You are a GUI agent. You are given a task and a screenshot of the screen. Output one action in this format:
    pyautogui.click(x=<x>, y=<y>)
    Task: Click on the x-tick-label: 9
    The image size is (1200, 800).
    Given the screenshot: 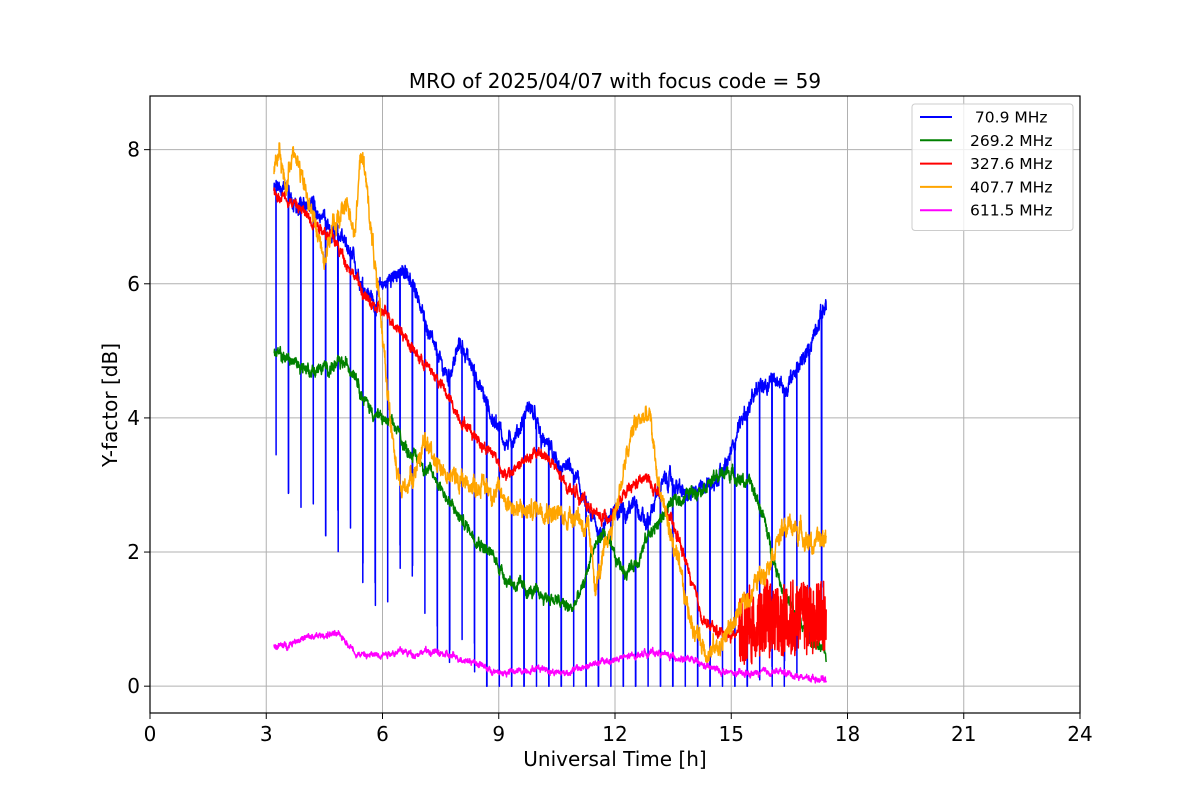 What is the action you would take?
    pyautogui.click(x=498, y=734)
    